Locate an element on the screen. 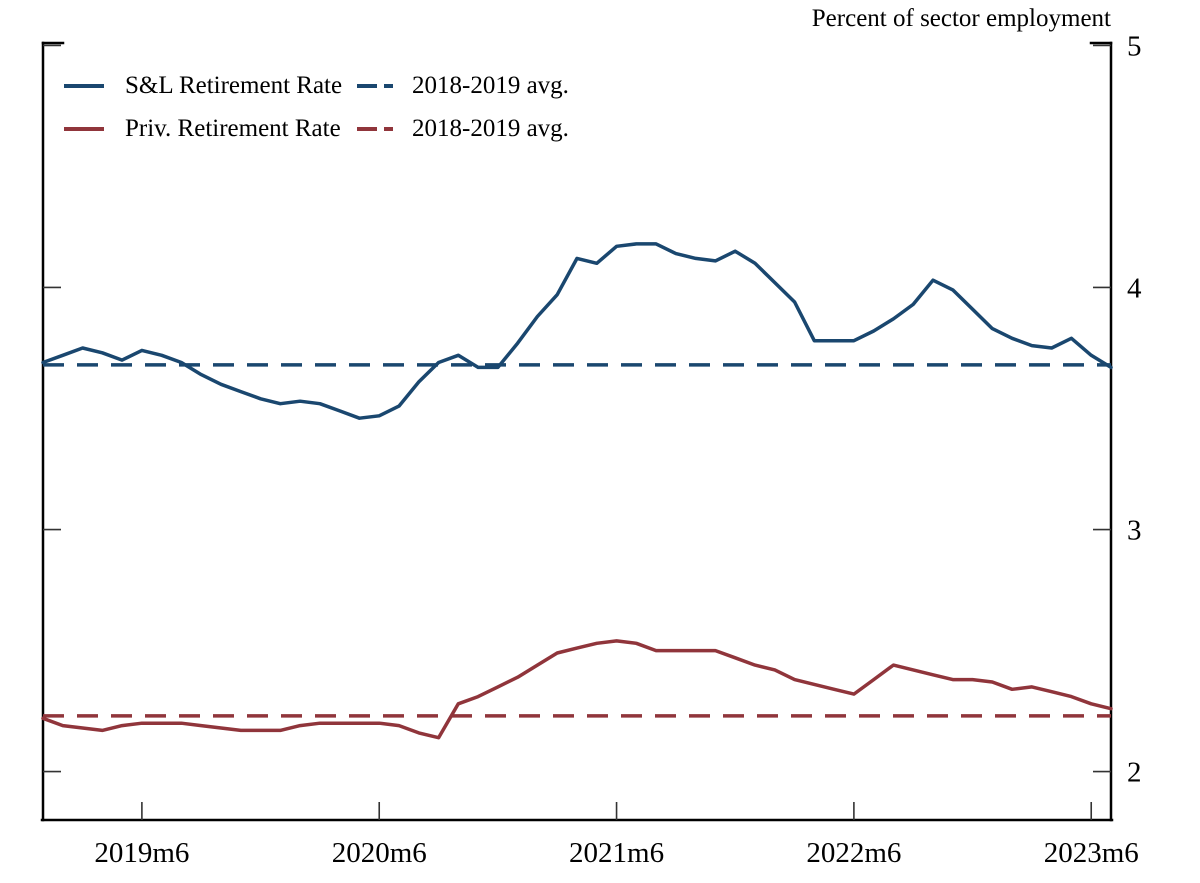  priv-avg-label: 2018-2019 avg. is located at coordinates (490, 128).